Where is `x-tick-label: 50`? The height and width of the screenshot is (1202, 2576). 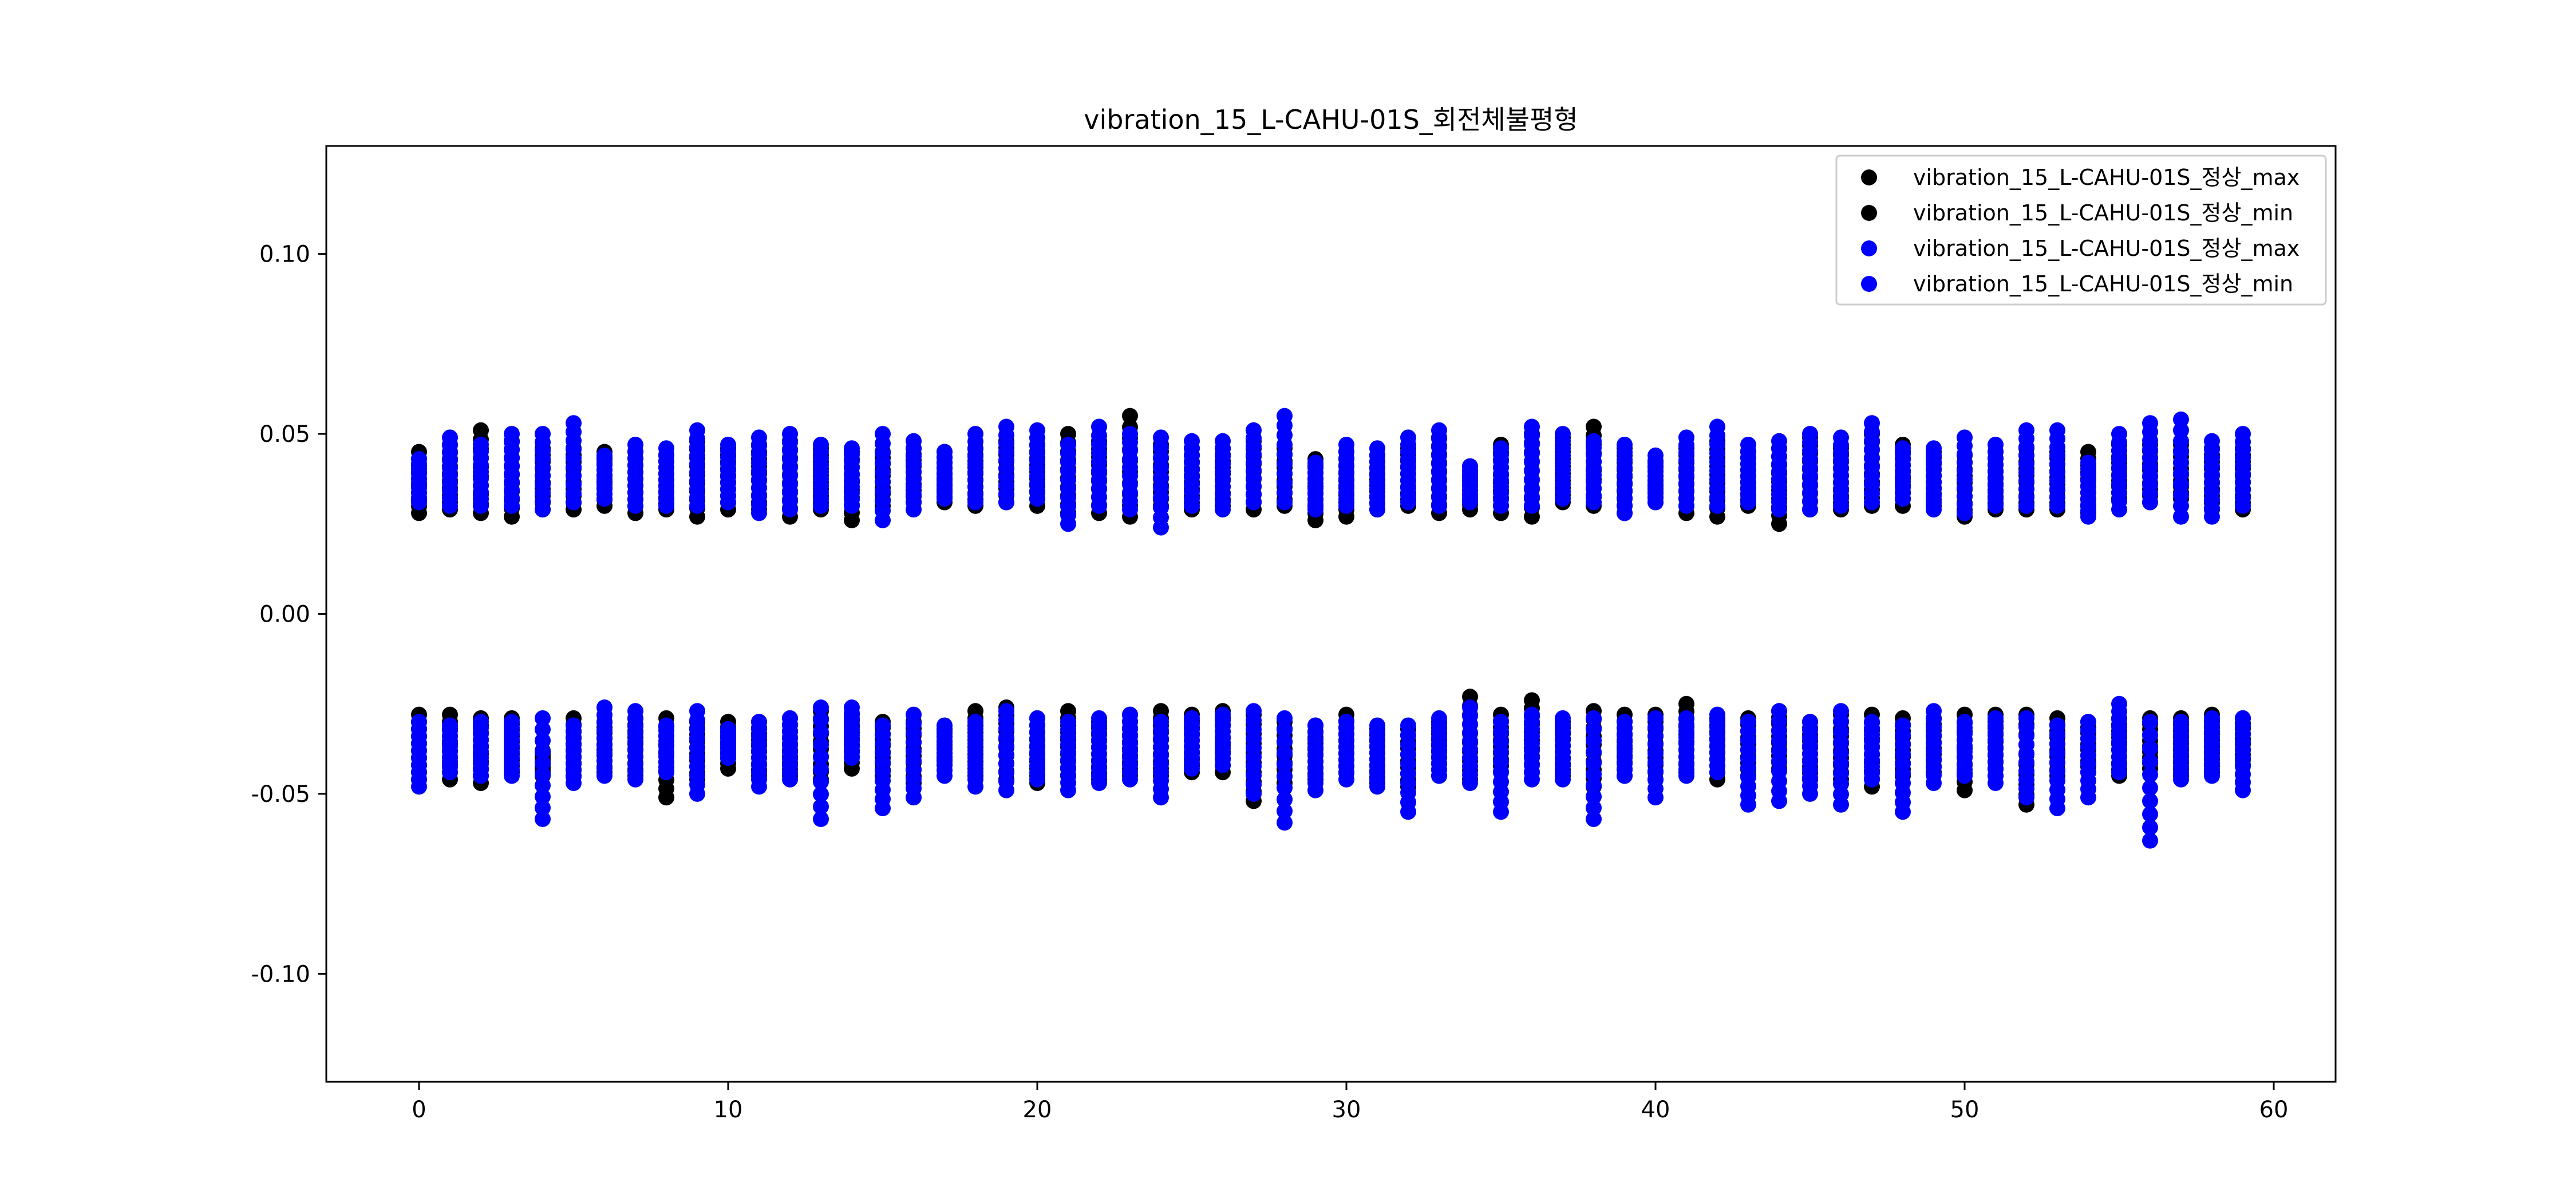
x-tick-label: 50 is located at coordinates (1965, 1110).